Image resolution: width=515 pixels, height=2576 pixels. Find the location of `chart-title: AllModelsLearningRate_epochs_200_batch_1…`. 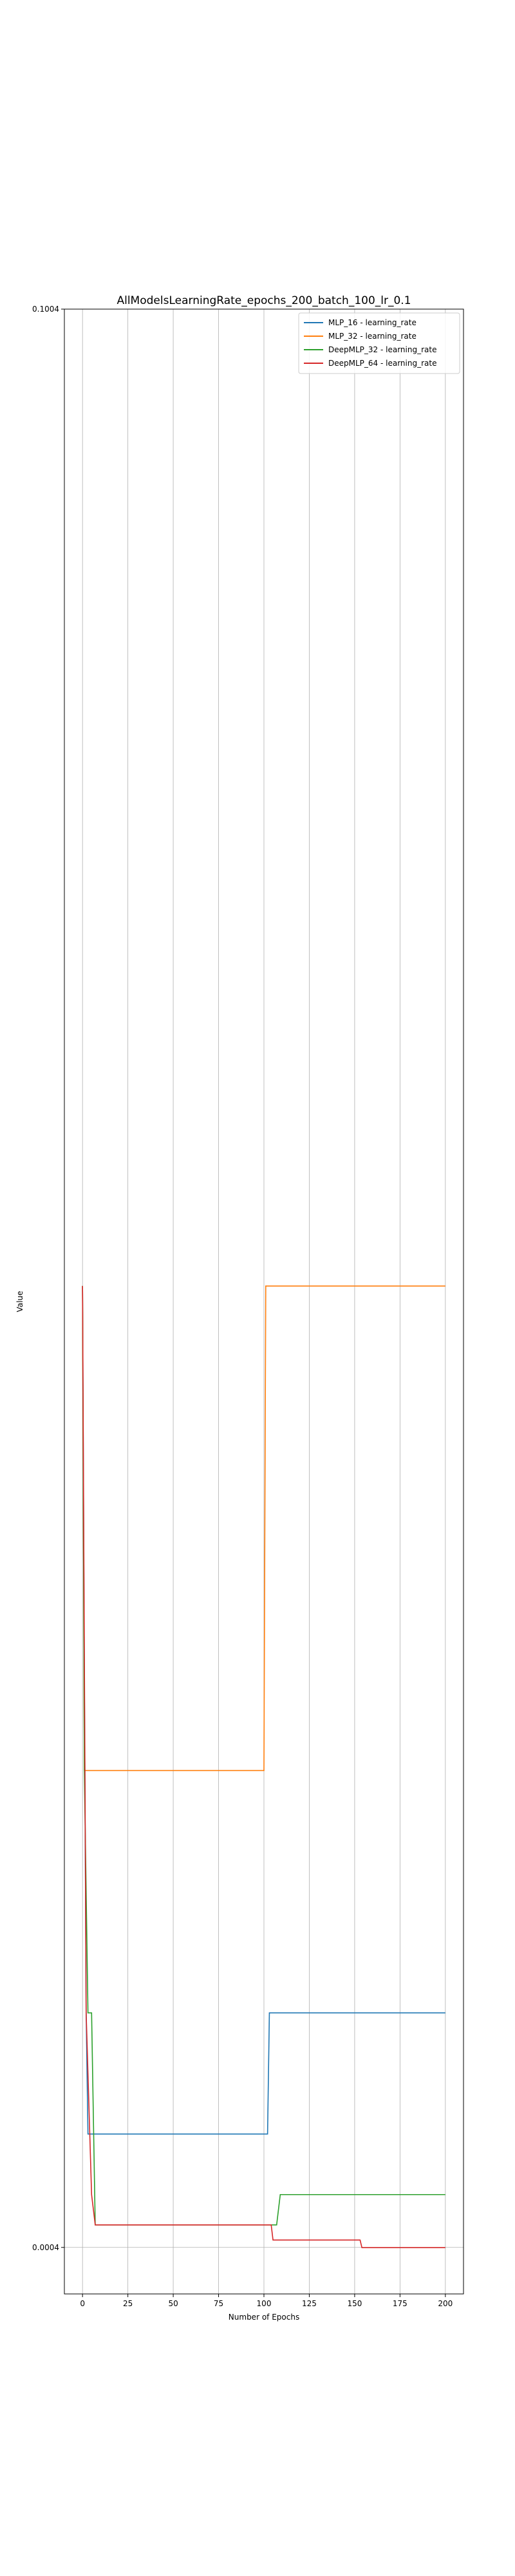

chart-title: AllModelsLearningRate_epochs_200_batch_1… is located at coordinates (264, 301).